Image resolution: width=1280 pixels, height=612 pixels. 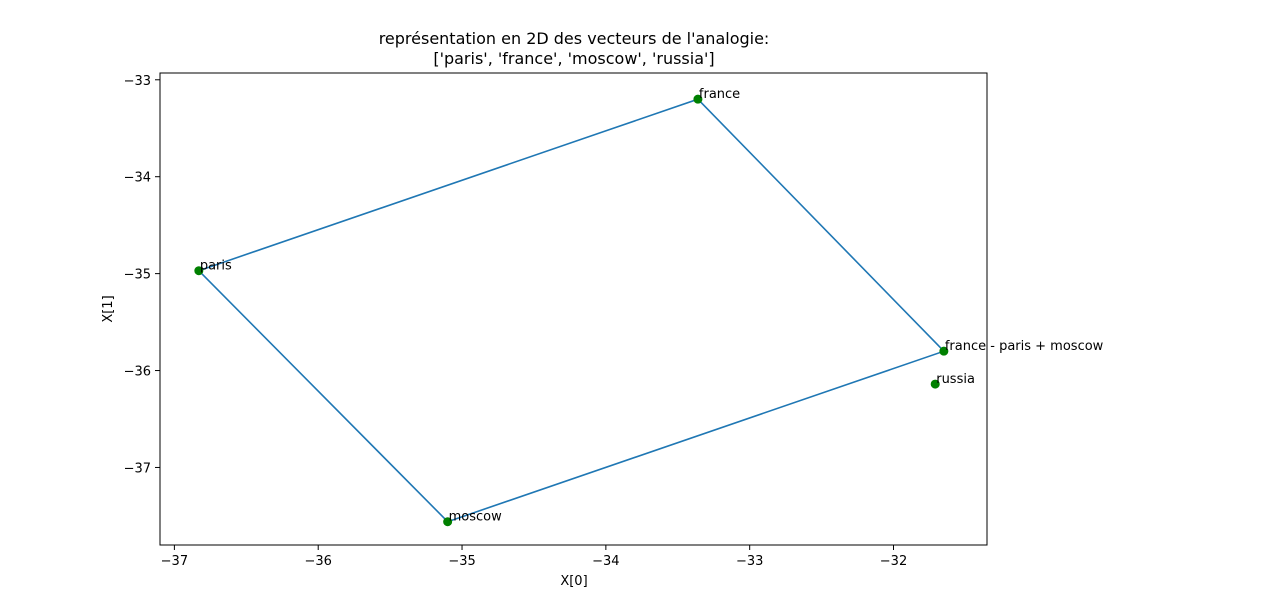 I want to click on point-label-paris: paris, so click(x=216, y=266).